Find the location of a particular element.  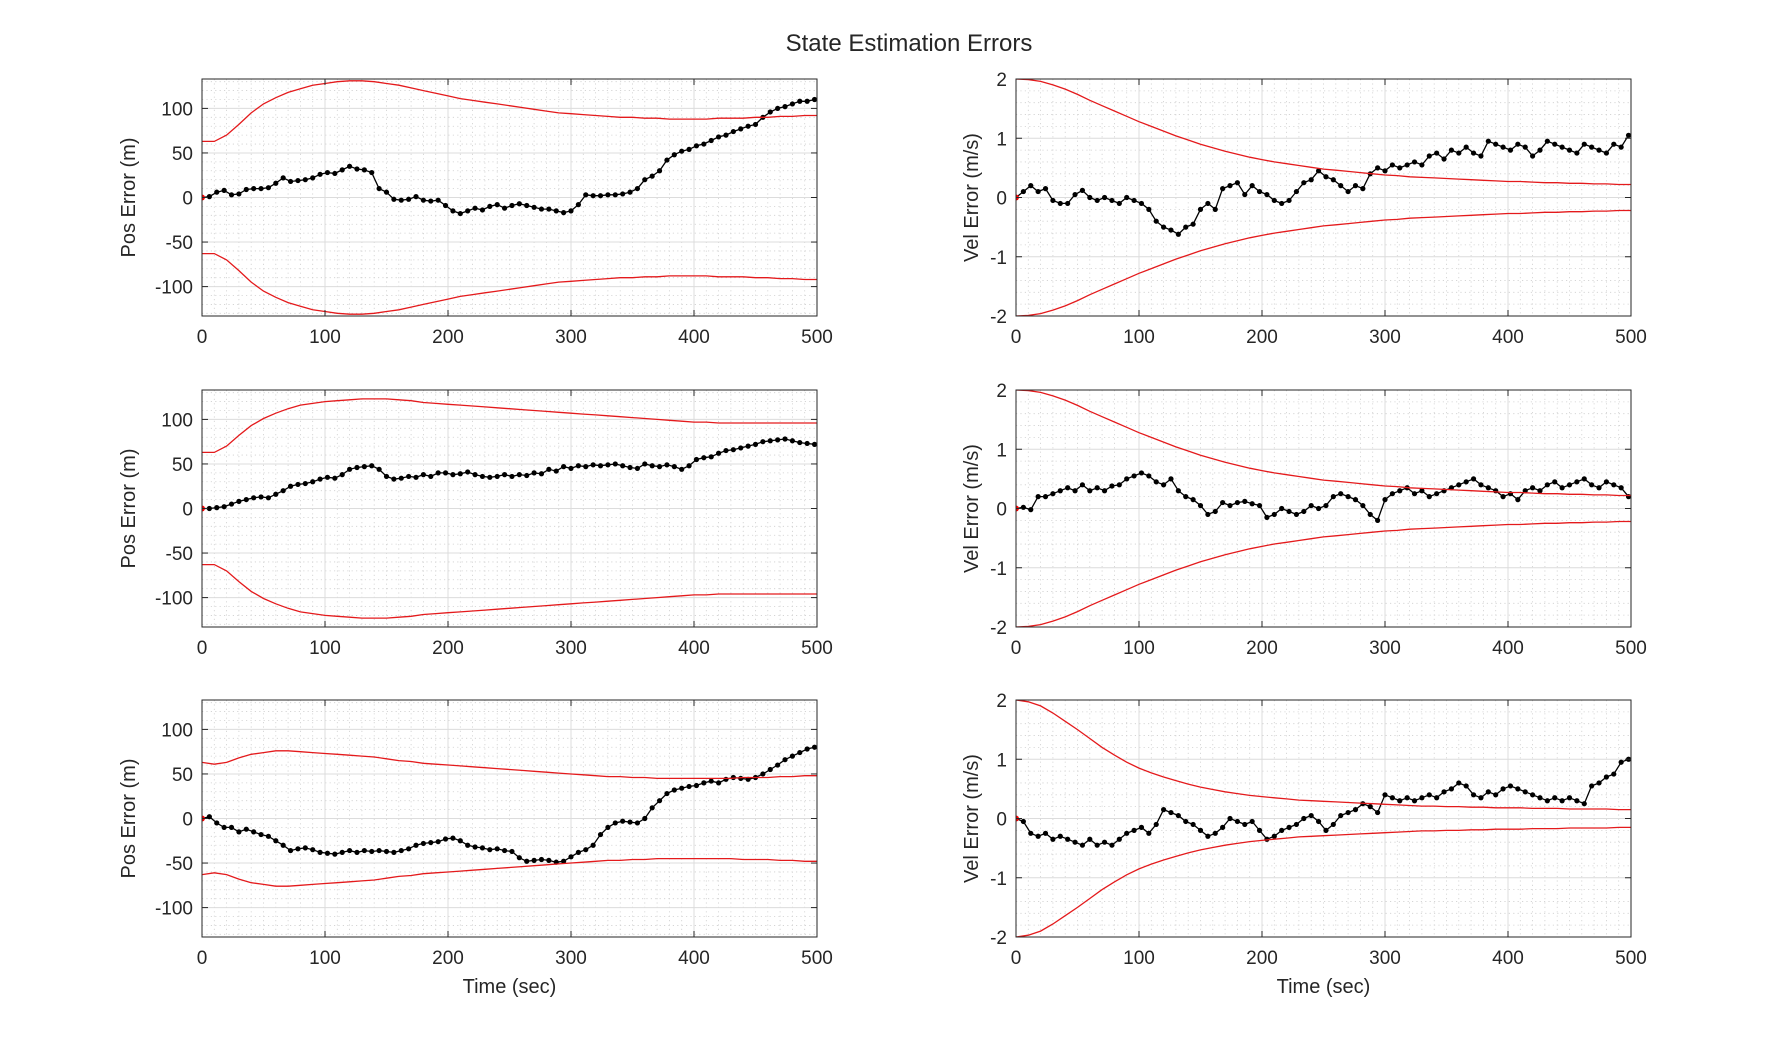

upper-bound-line is located at coordinates (1323, 755).